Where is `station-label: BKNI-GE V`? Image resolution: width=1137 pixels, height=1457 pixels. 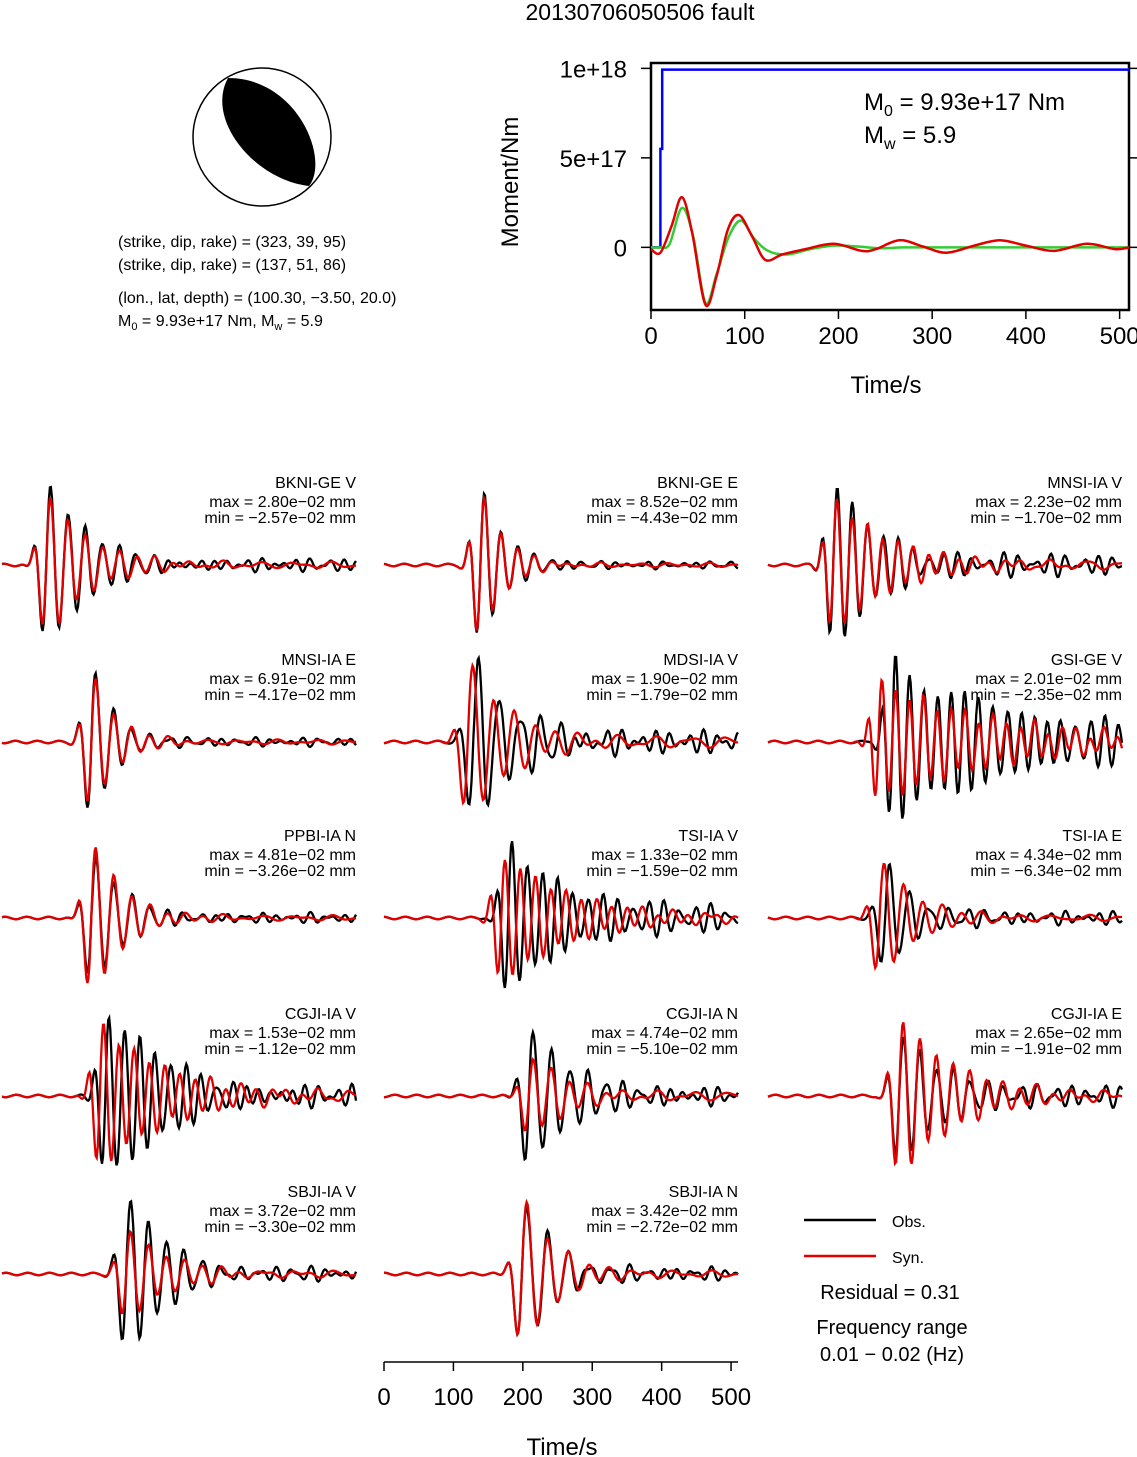
station-label: BKNI-GE V is located at coordinates (315, 483).